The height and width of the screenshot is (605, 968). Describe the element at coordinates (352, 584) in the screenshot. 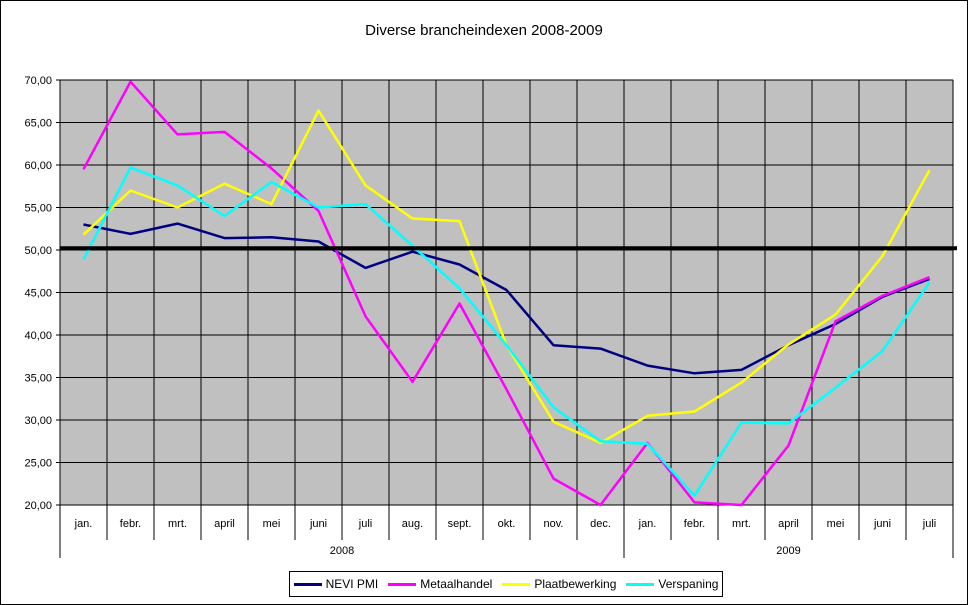

I see `legend-label-nevi-pmi: NEVI PMI` at that location.